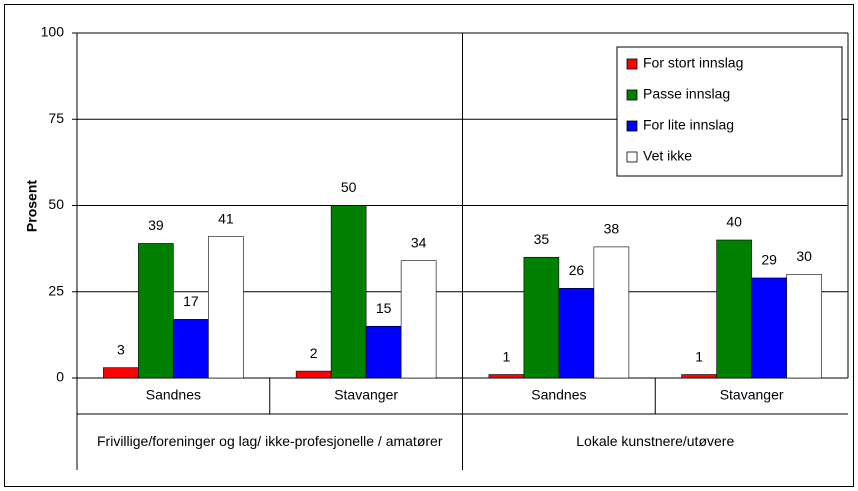  Describe the element at coordinates (734, 222) in the screenshot. I see `data-label: 40` at that location.